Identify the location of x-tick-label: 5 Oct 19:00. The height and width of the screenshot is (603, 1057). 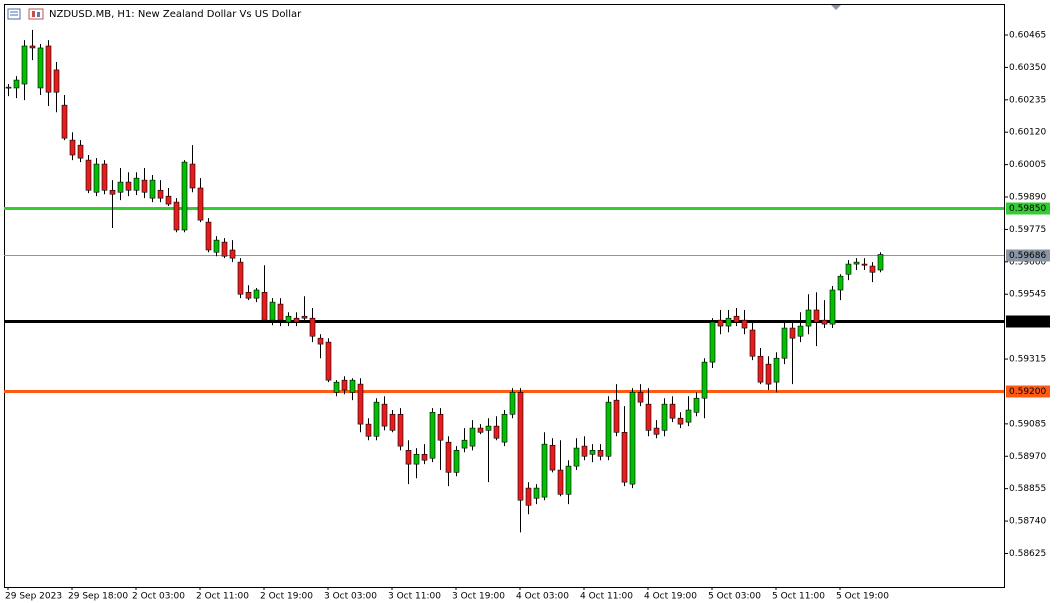
(862, 597).